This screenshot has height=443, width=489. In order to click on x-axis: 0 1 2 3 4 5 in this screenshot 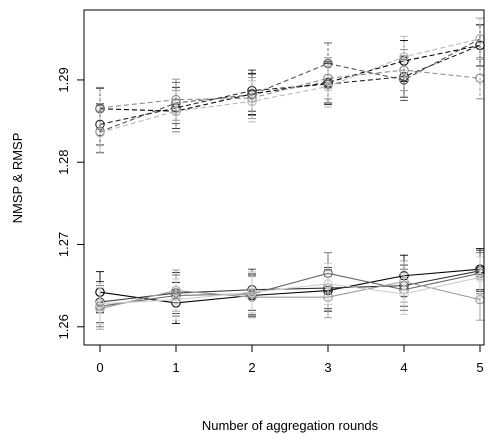, I will do `click(290, 360)`.